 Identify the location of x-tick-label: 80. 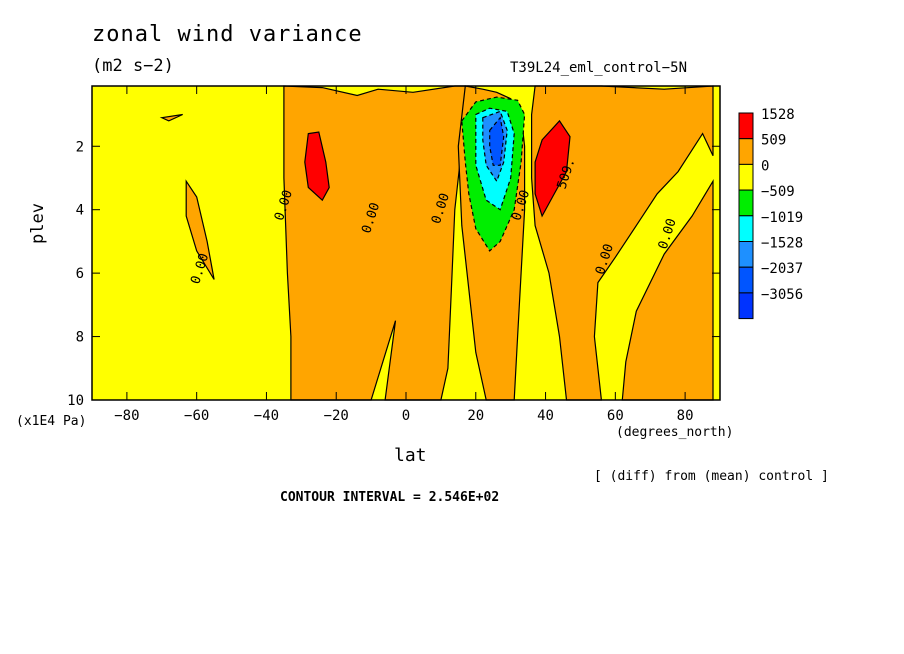
(685, 416).